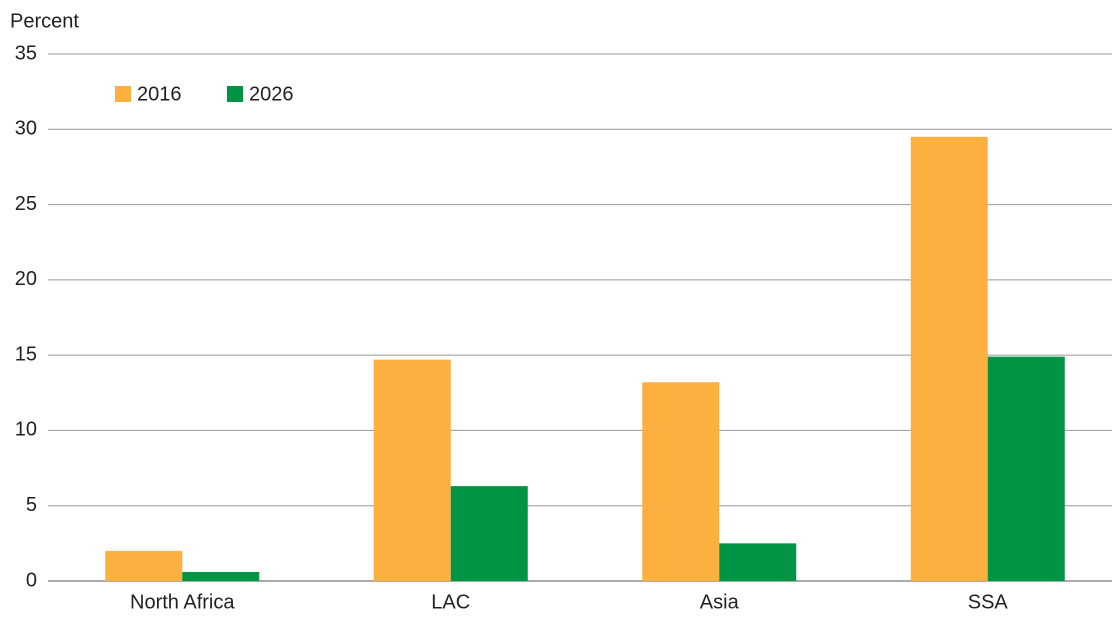 The image size is (1112, 618). What do you see at coordinates (988, 602) in the screenshot?
I see `x-tick-label: SSA` at bounding box center [988, 602].